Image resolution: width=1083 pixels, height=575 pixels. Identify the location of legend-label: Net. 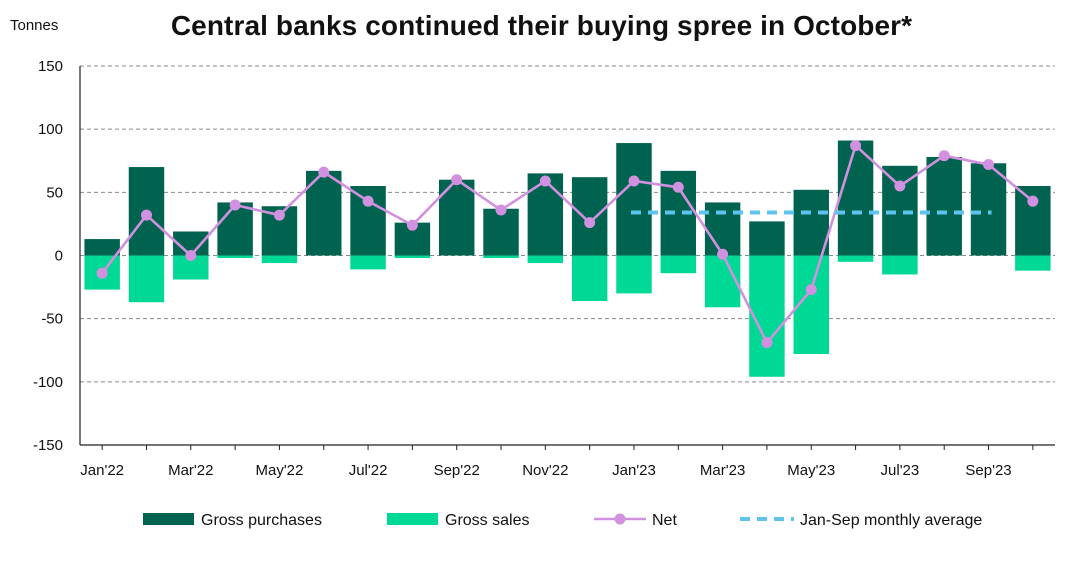
(664, 520).